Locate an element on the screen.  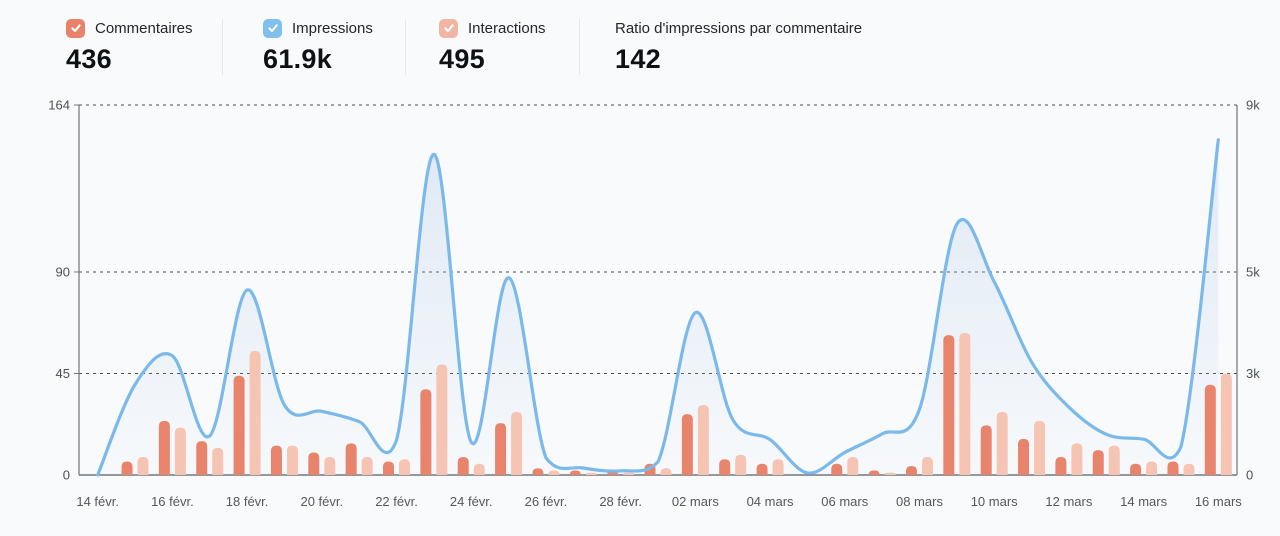
svg-text: 14 févr. is located at coordinates (97, 501).